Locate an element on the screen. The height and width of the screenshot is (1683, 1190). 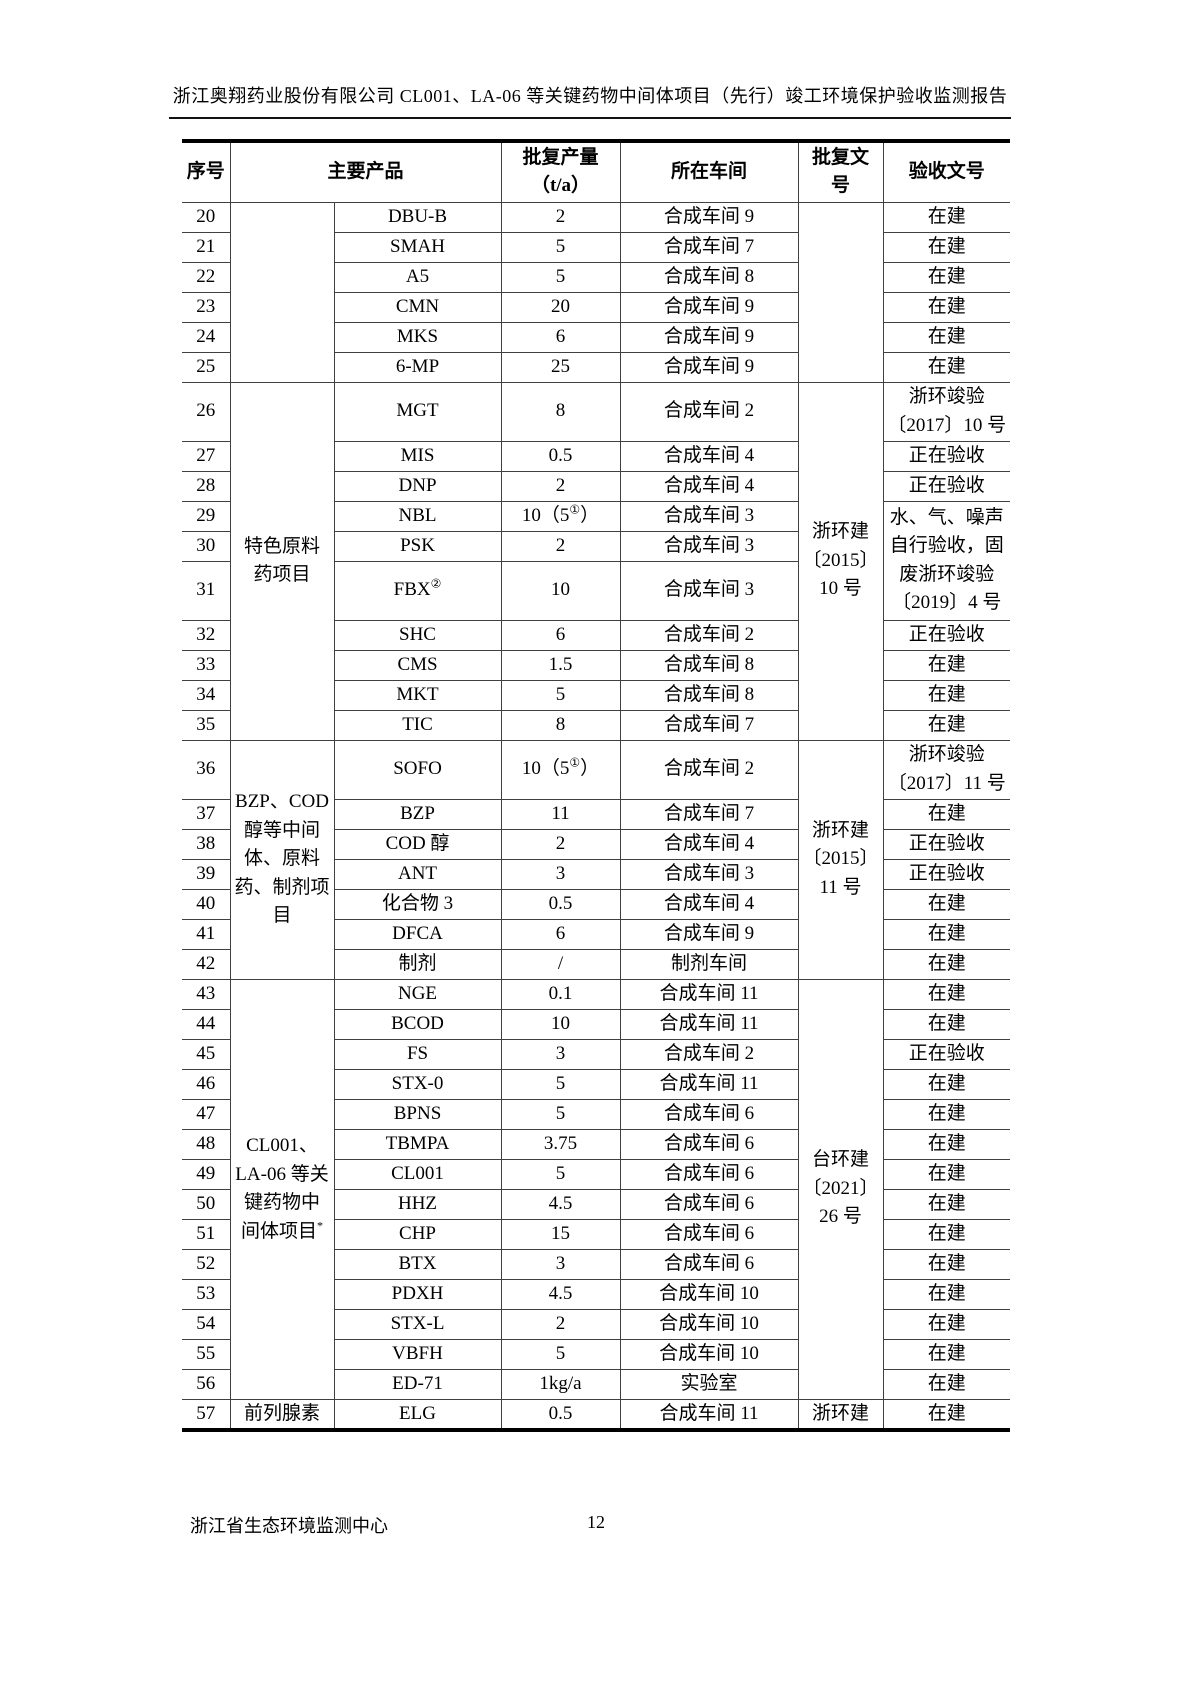
cell-index: 32 is located at coordinates (206, 635).